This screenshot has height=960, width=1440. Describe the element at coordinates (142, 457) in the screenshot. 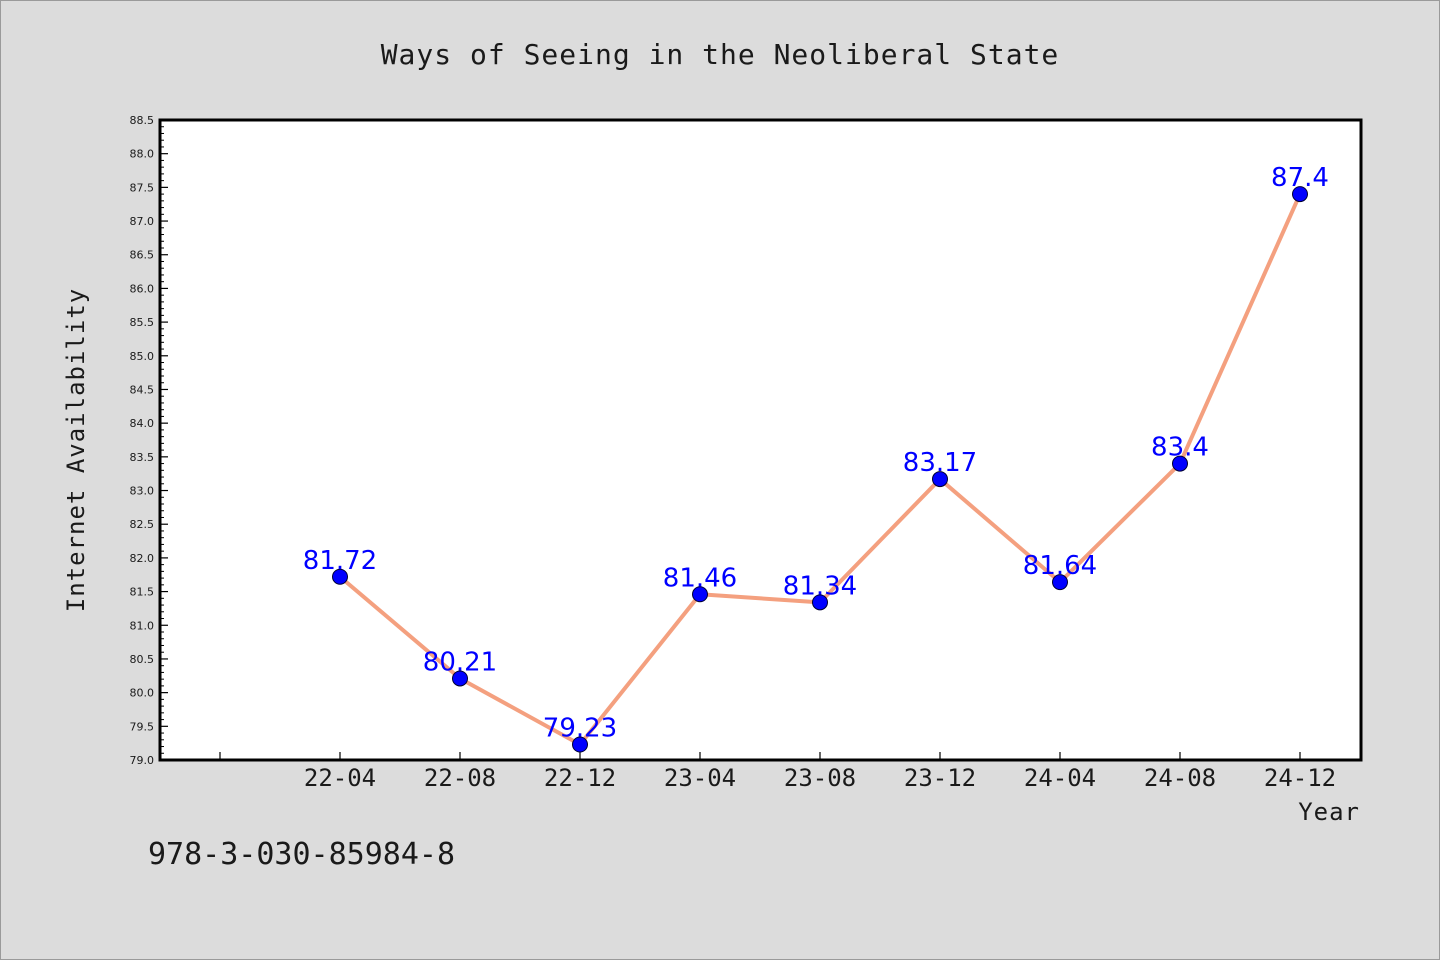

I see `y-tick-label: 83.5` at that location.